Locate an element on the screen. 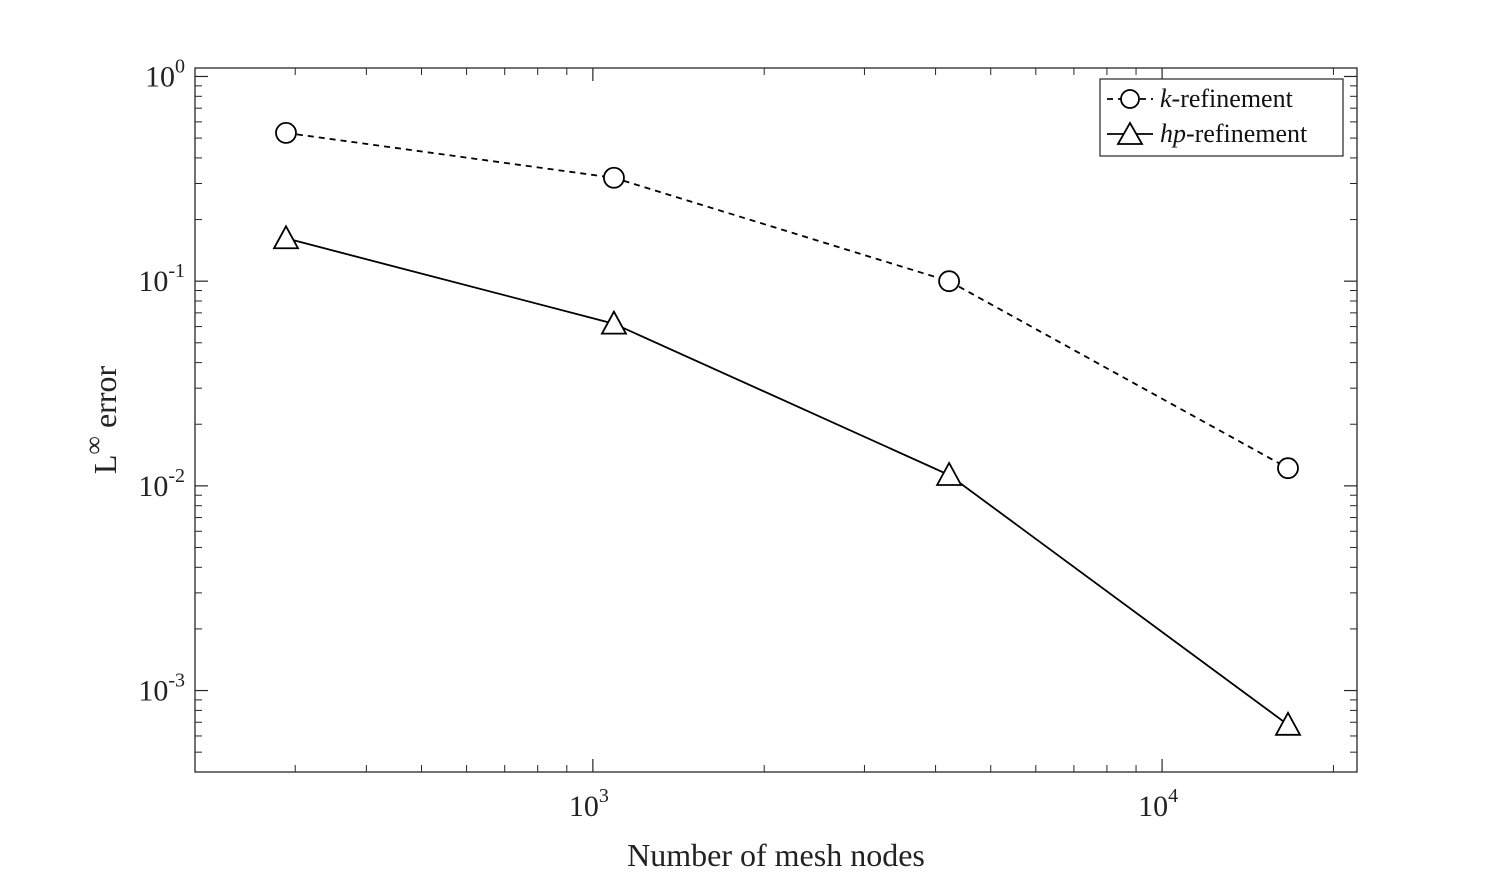 The width and height of the screenshot is (1500, 875). y-axis-title-rest: error is located at coordinates (105, 401).